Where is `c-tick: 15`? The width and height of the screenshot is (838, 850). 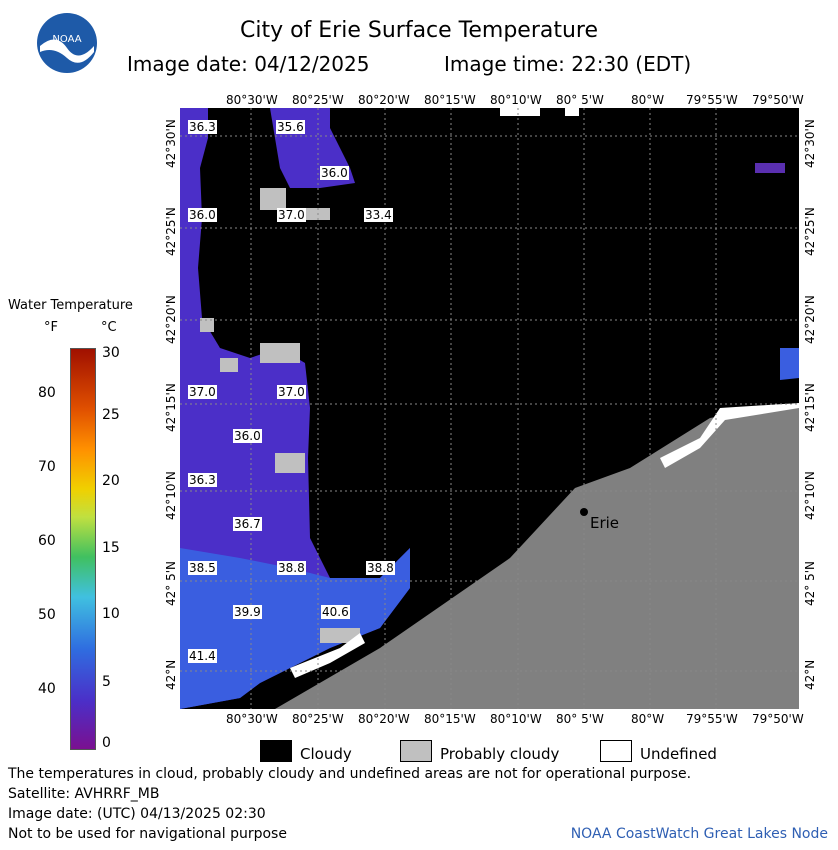
c-tick: 15 is located at coordinates (111, 548).